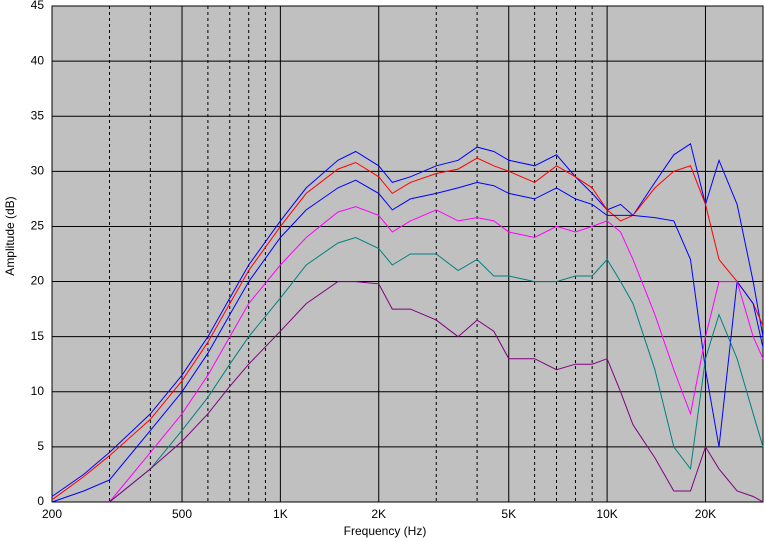  I want to click on x-tick-label: 500, so click(182, 514).